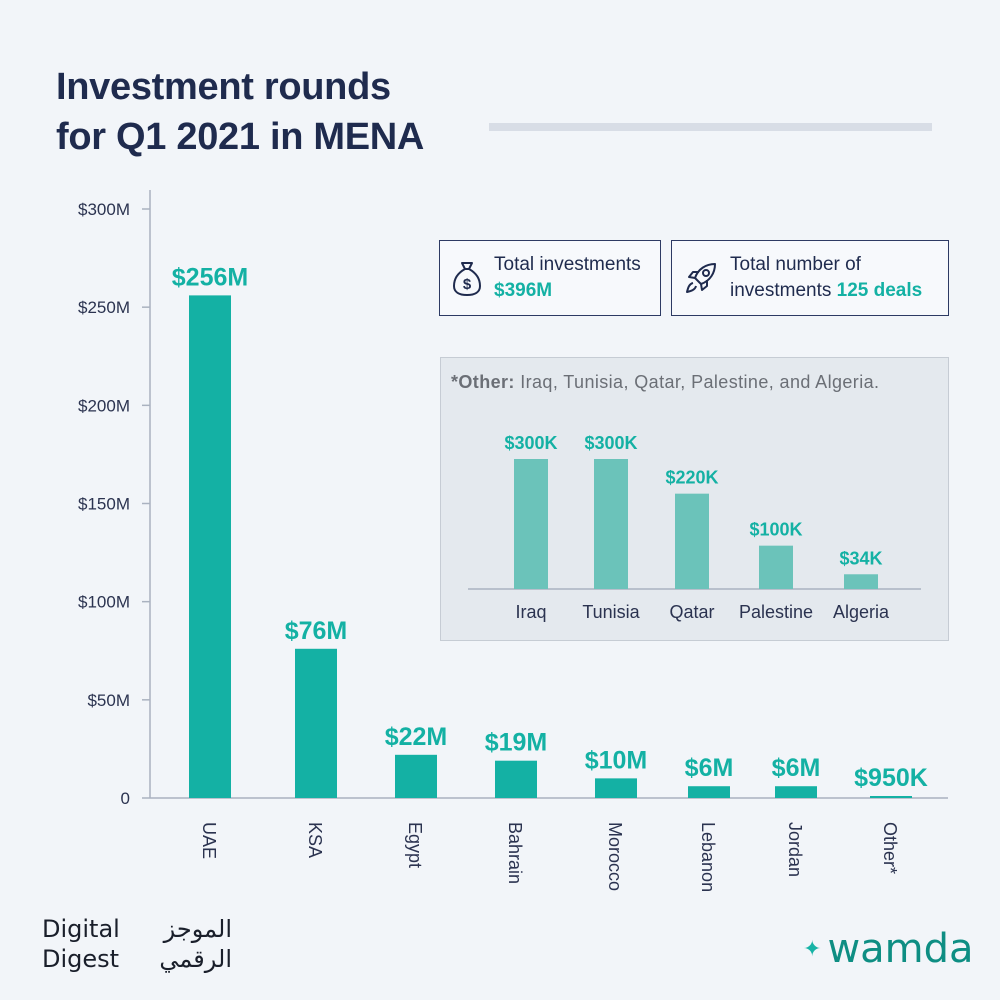 This screenshot has height=1000, width=1000. I want to click on category-label: UAE, so click(209, 840).